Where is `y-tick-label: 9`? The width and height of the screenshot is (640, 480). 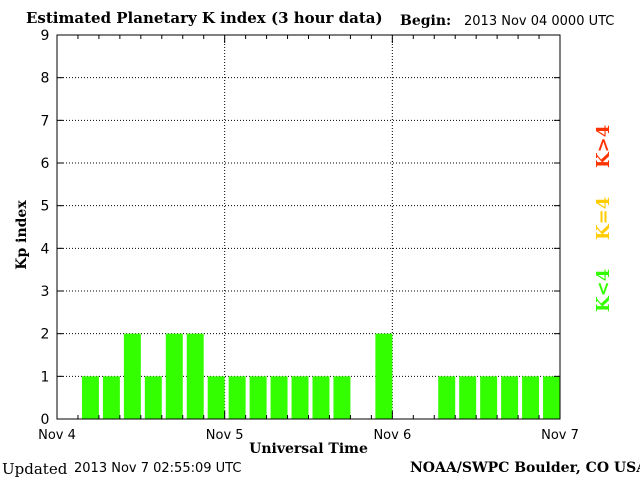 y-tick-label: 9 is located at coordinates (45, 36).